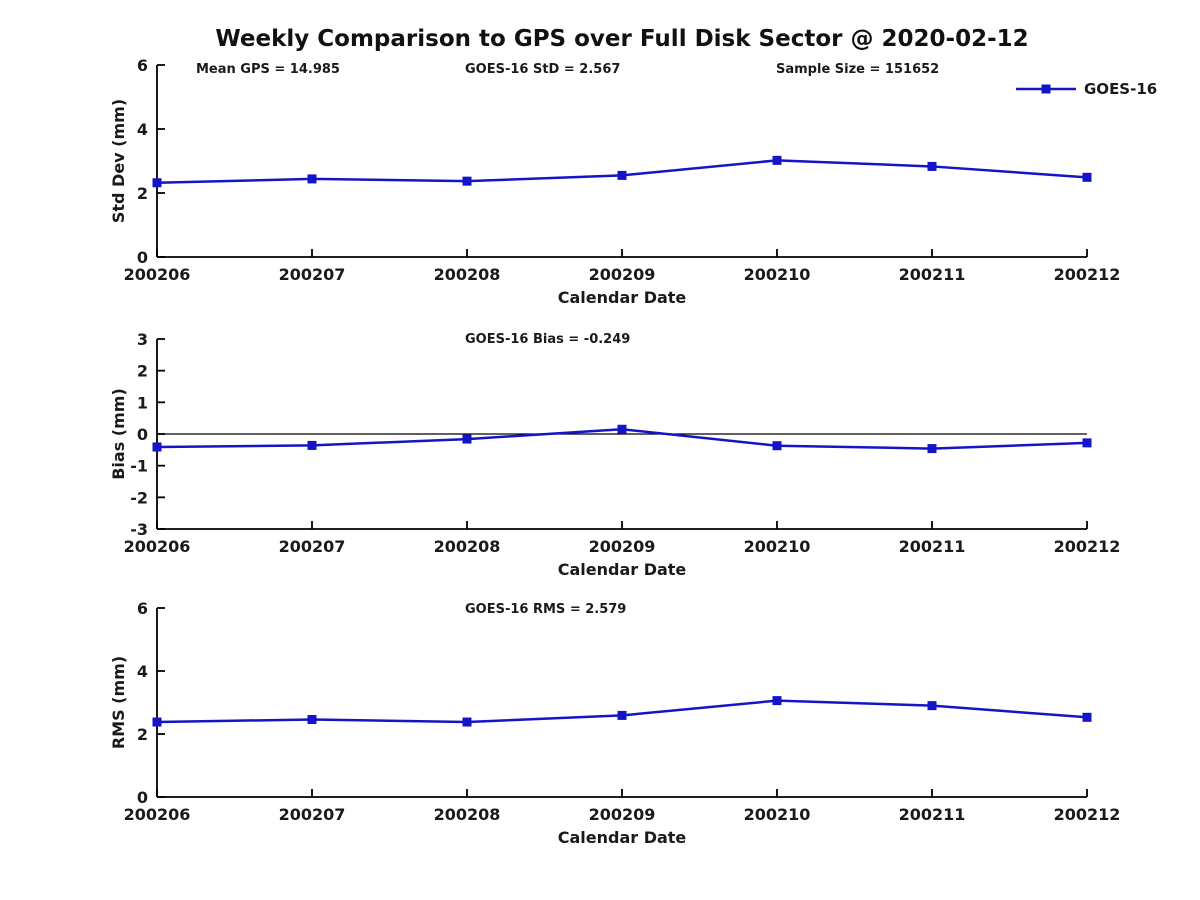  Describe the element at coordinates (142, 339) in the screenshot. I see `y-tick-label: 3` at that location.